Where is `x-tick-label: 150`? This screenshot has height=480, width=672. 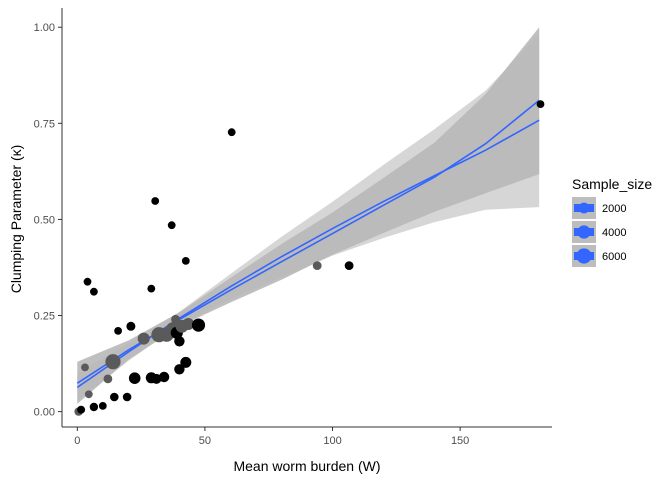
x-tick-label: 150 is located at coordinates (460, 441).